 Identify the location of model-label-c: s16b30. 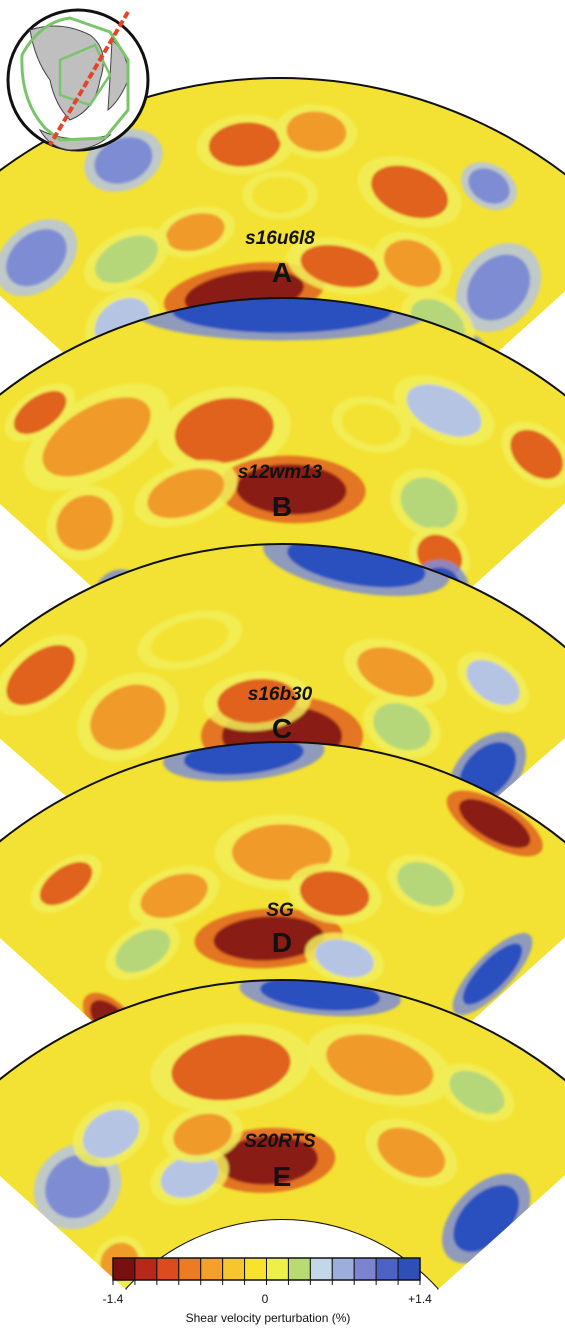
(280, 694).